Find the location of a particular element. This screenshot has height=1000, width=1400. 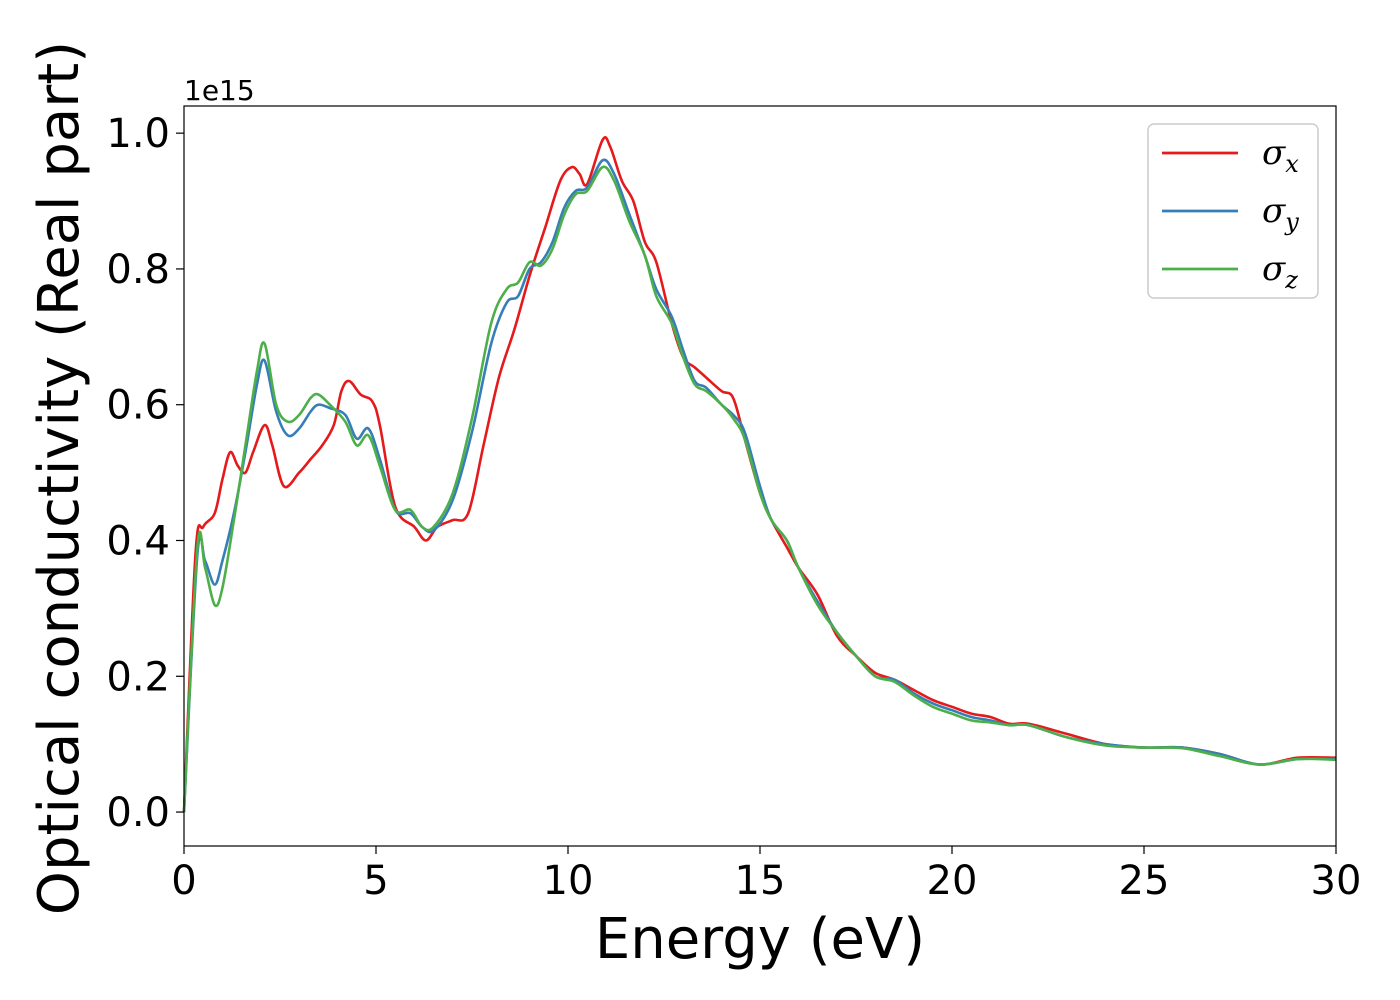

y-tick-label: 0.0 is located at coordinates (138, 813).